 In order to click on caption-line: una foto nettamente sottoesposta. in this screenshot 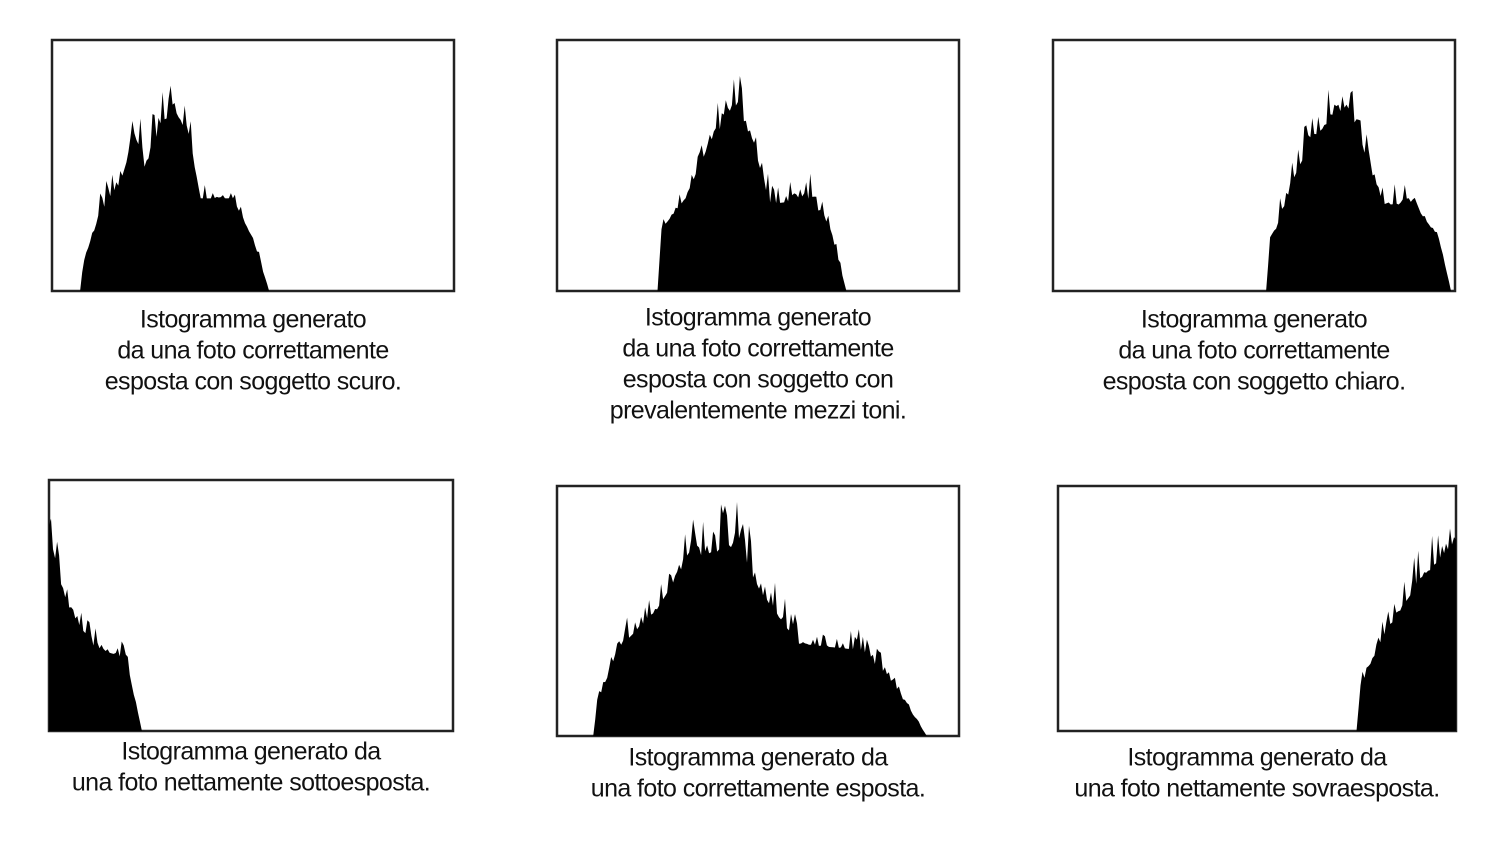, I will do `click(251, 783)`.